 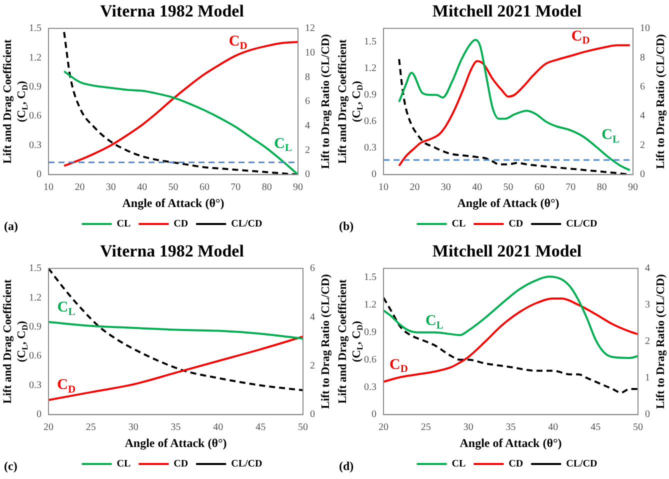 What do you see at coordinates (647, 305) in the screenshot?
I see `y2-tick-label: 3` at bounding box center [647, 305].